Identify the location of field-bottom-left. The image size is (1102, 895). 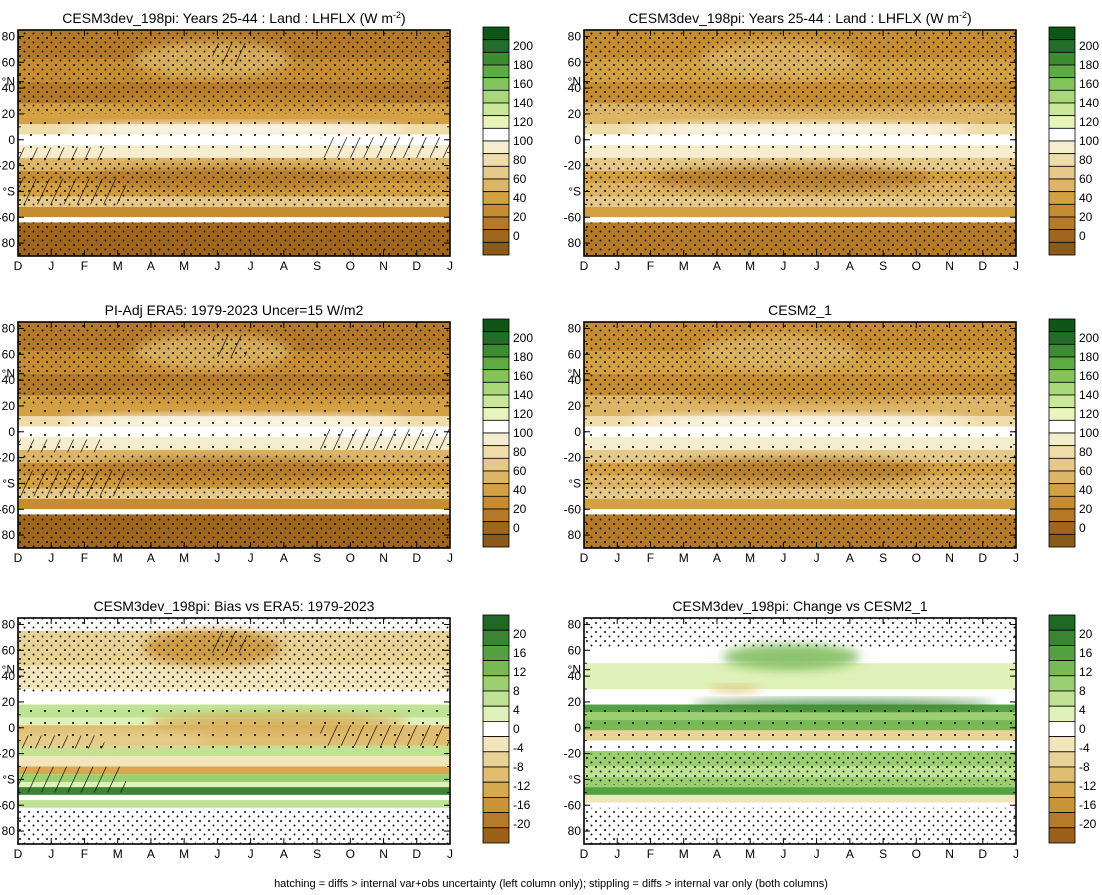
(234, 731).